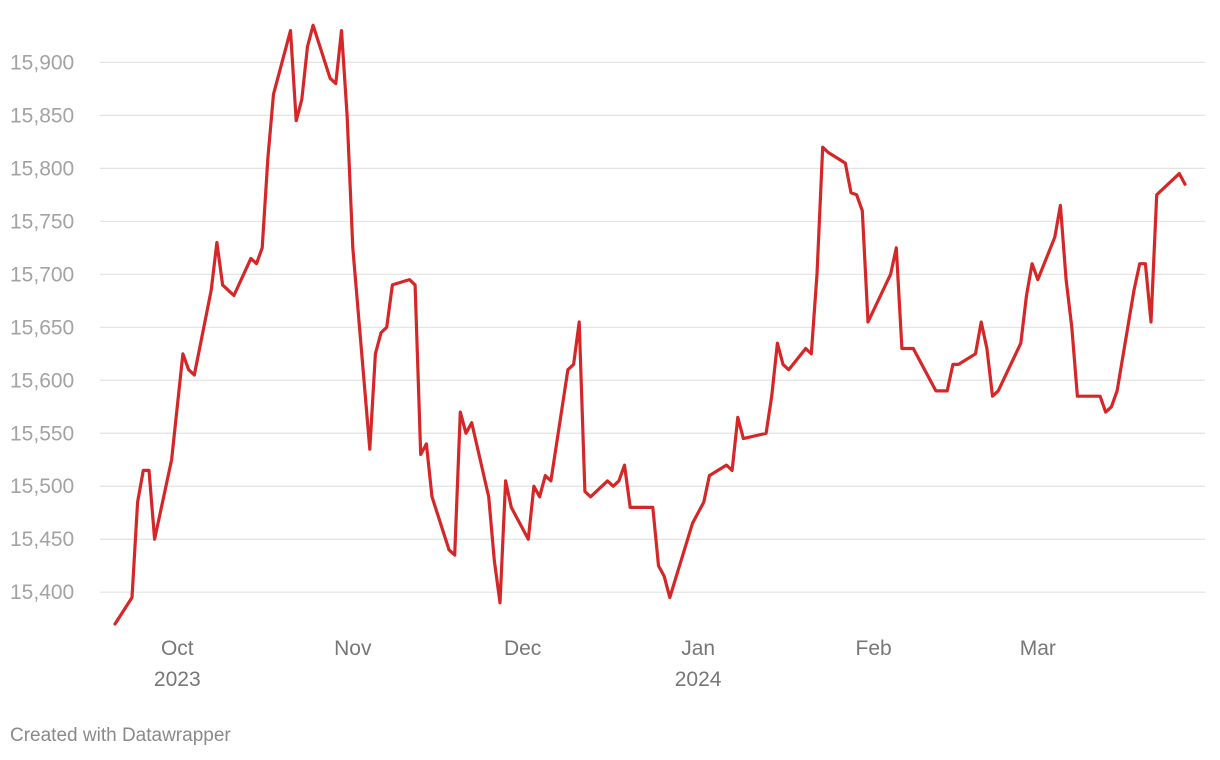  What do you see at coordinates (42, 168) in the screenshot?
I see `y-tick-label: 15,800` at bounding box center [42, 168].